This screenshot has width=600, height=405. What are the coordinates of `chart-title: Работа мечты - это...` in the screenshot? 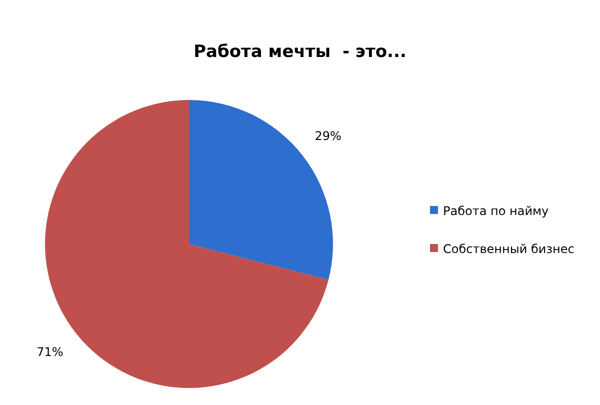 It's located at (300, 52).